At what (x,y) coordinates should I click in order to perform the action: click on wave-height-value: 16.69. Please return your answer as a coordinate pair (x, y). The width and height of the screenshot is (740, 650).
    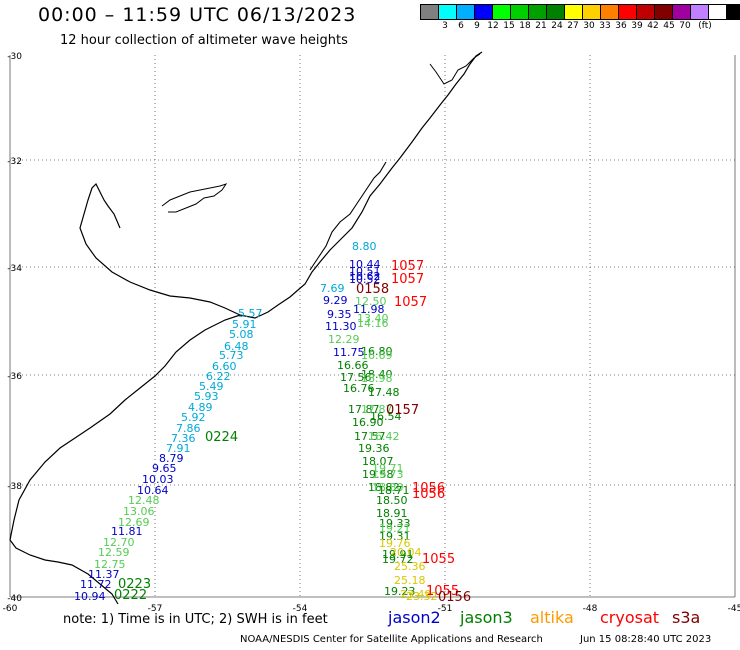
    Looking at the image, I should click on (377, 355).